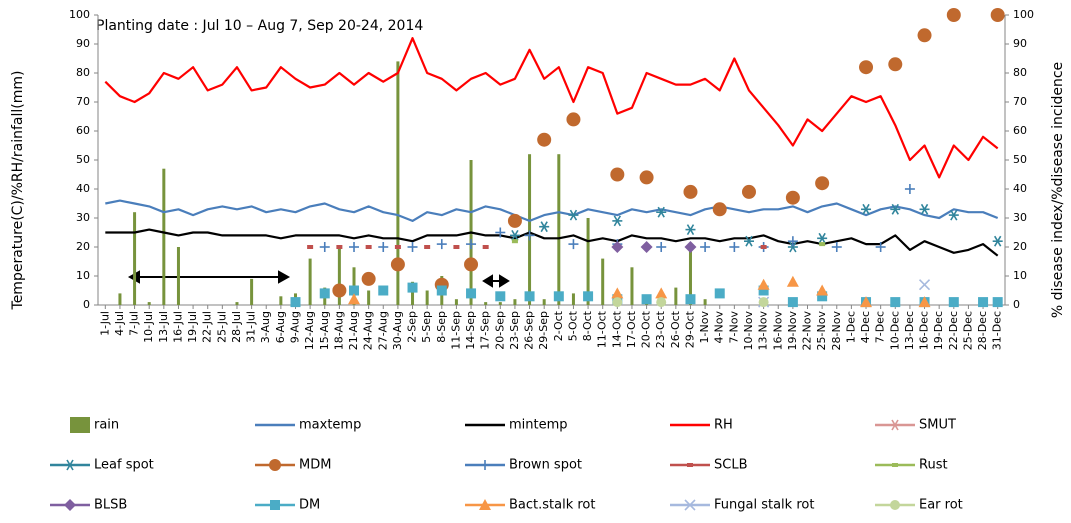  Describe the element at coordinates (1020, 130) in the screenshot. I see `y2-tick-label: 60` at that location.